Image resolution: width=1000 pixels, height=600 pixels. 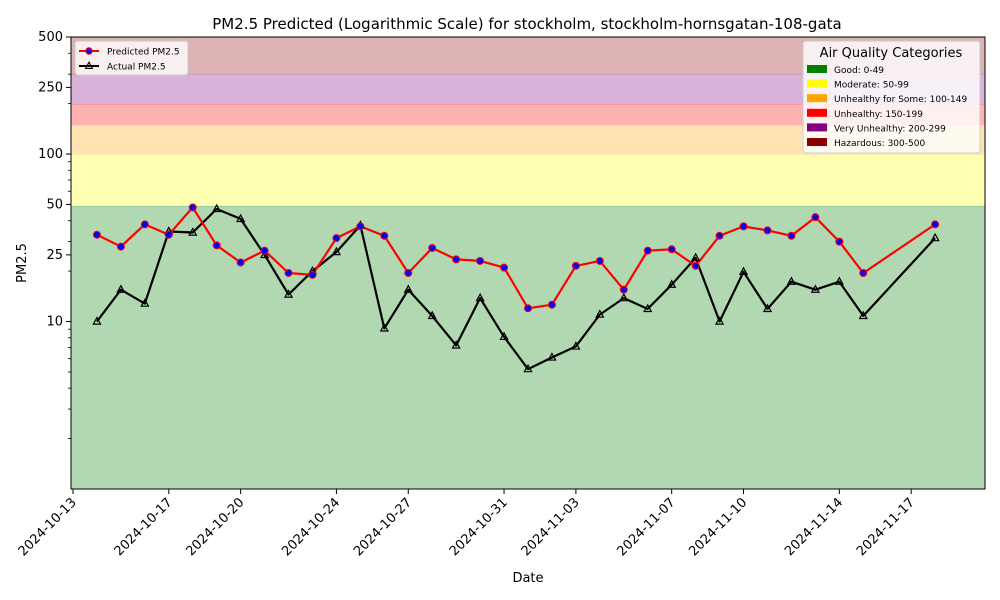 I want to click on legend-label: Predicted PM2.5, so click(x=143, y=53).